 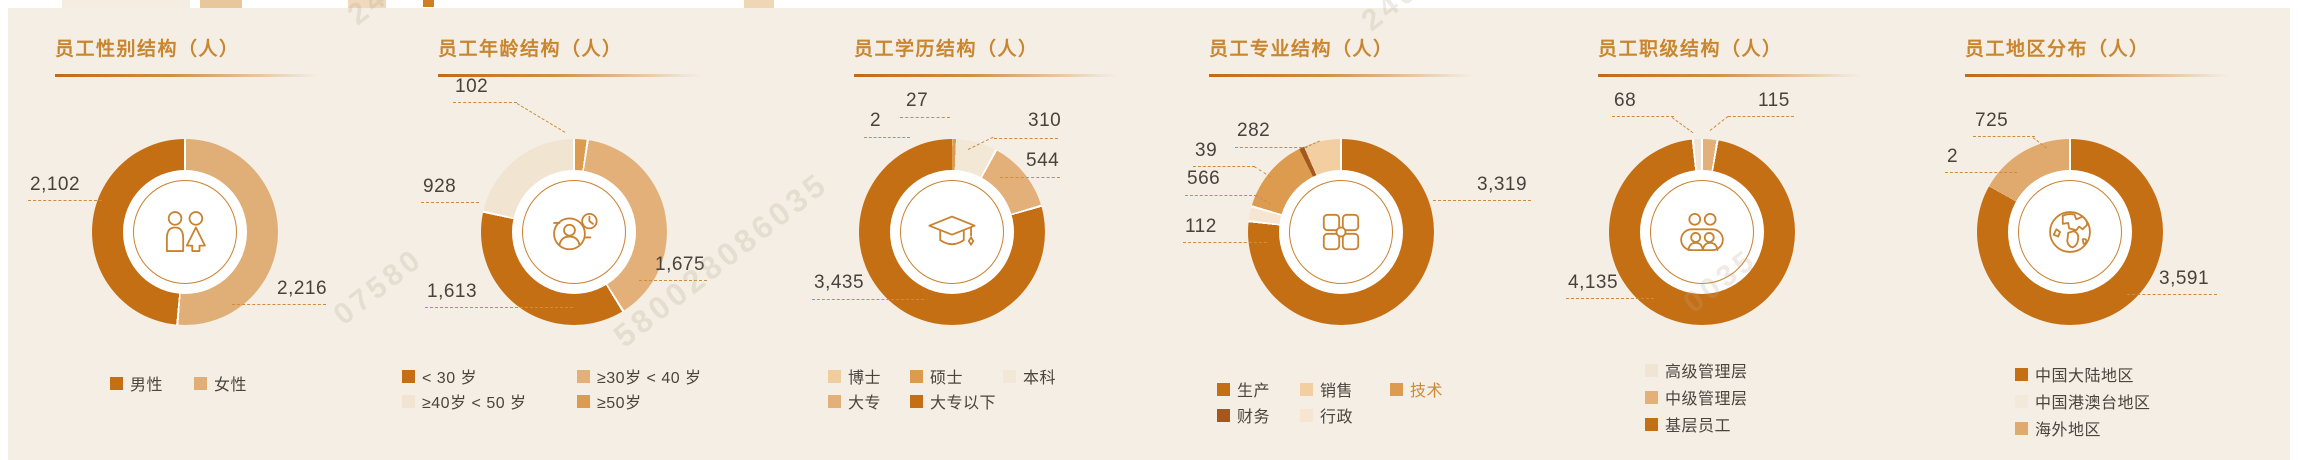 I want to click on legend-item: 硕士, so click(x=936, y=376).